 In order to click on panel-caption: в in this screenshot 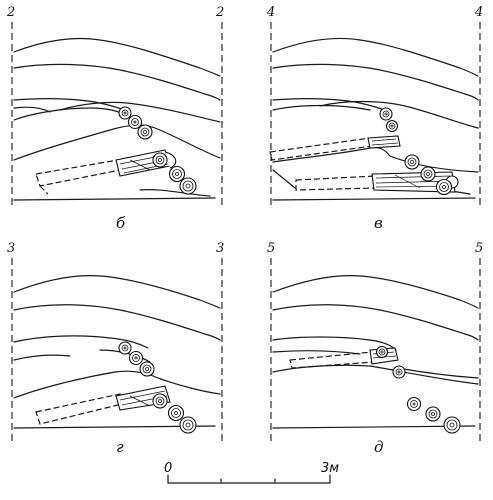, I will do `click(378, 223)`.